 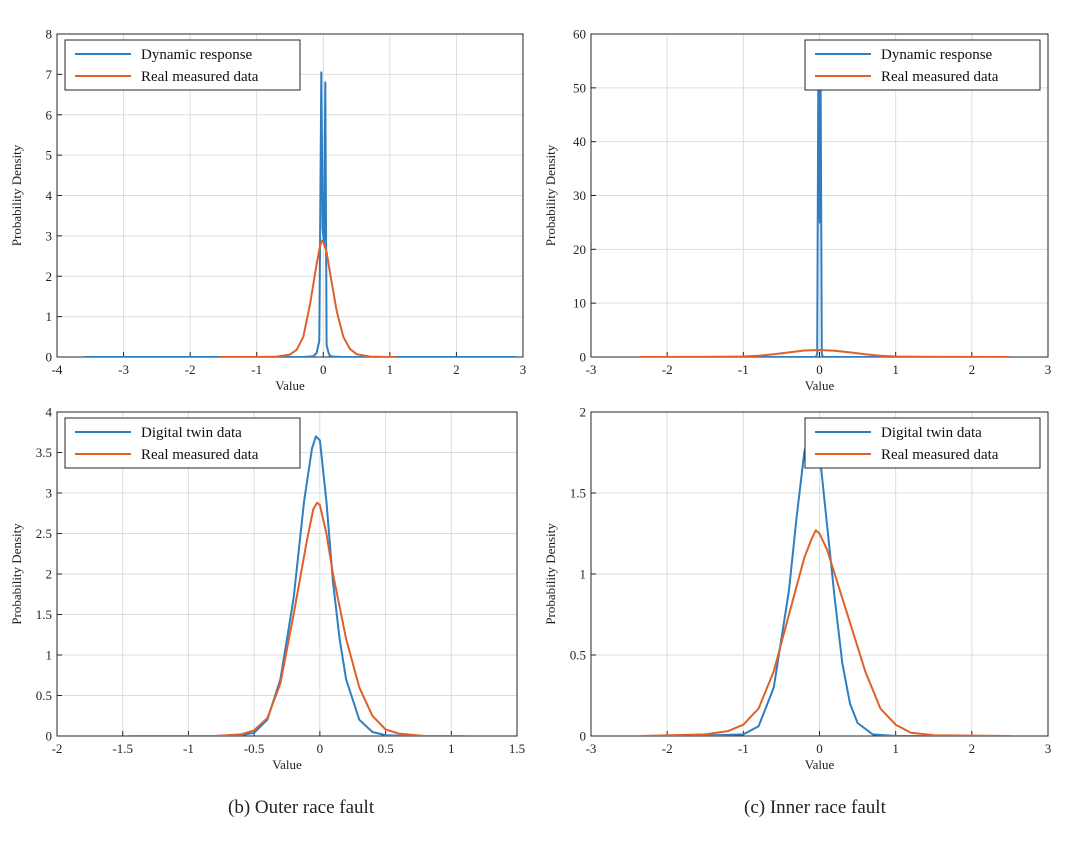 What do you see at coordinates (579, 303) in the screenshot?
I see `y-tick-label: 10` at bounding box center [579, 303].